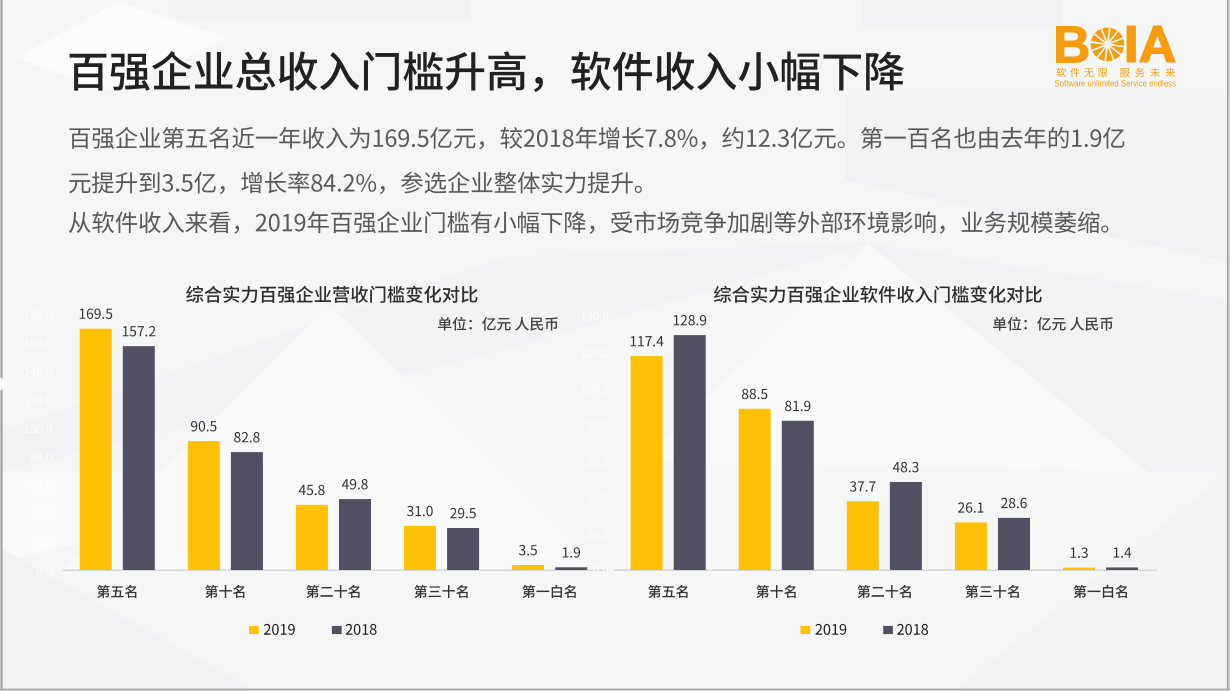 This screenshot has height=691, width=1230. I want to click on svg-text: B, so click(1072, 46).